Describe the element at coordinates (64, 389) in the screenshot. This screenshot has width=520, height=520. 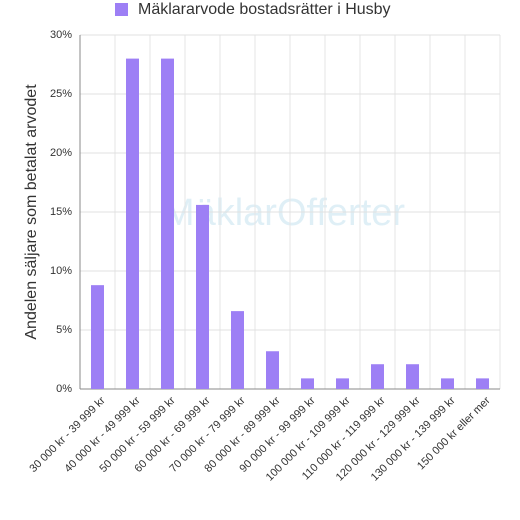
I see `y-tick-label: 0%` at that location.